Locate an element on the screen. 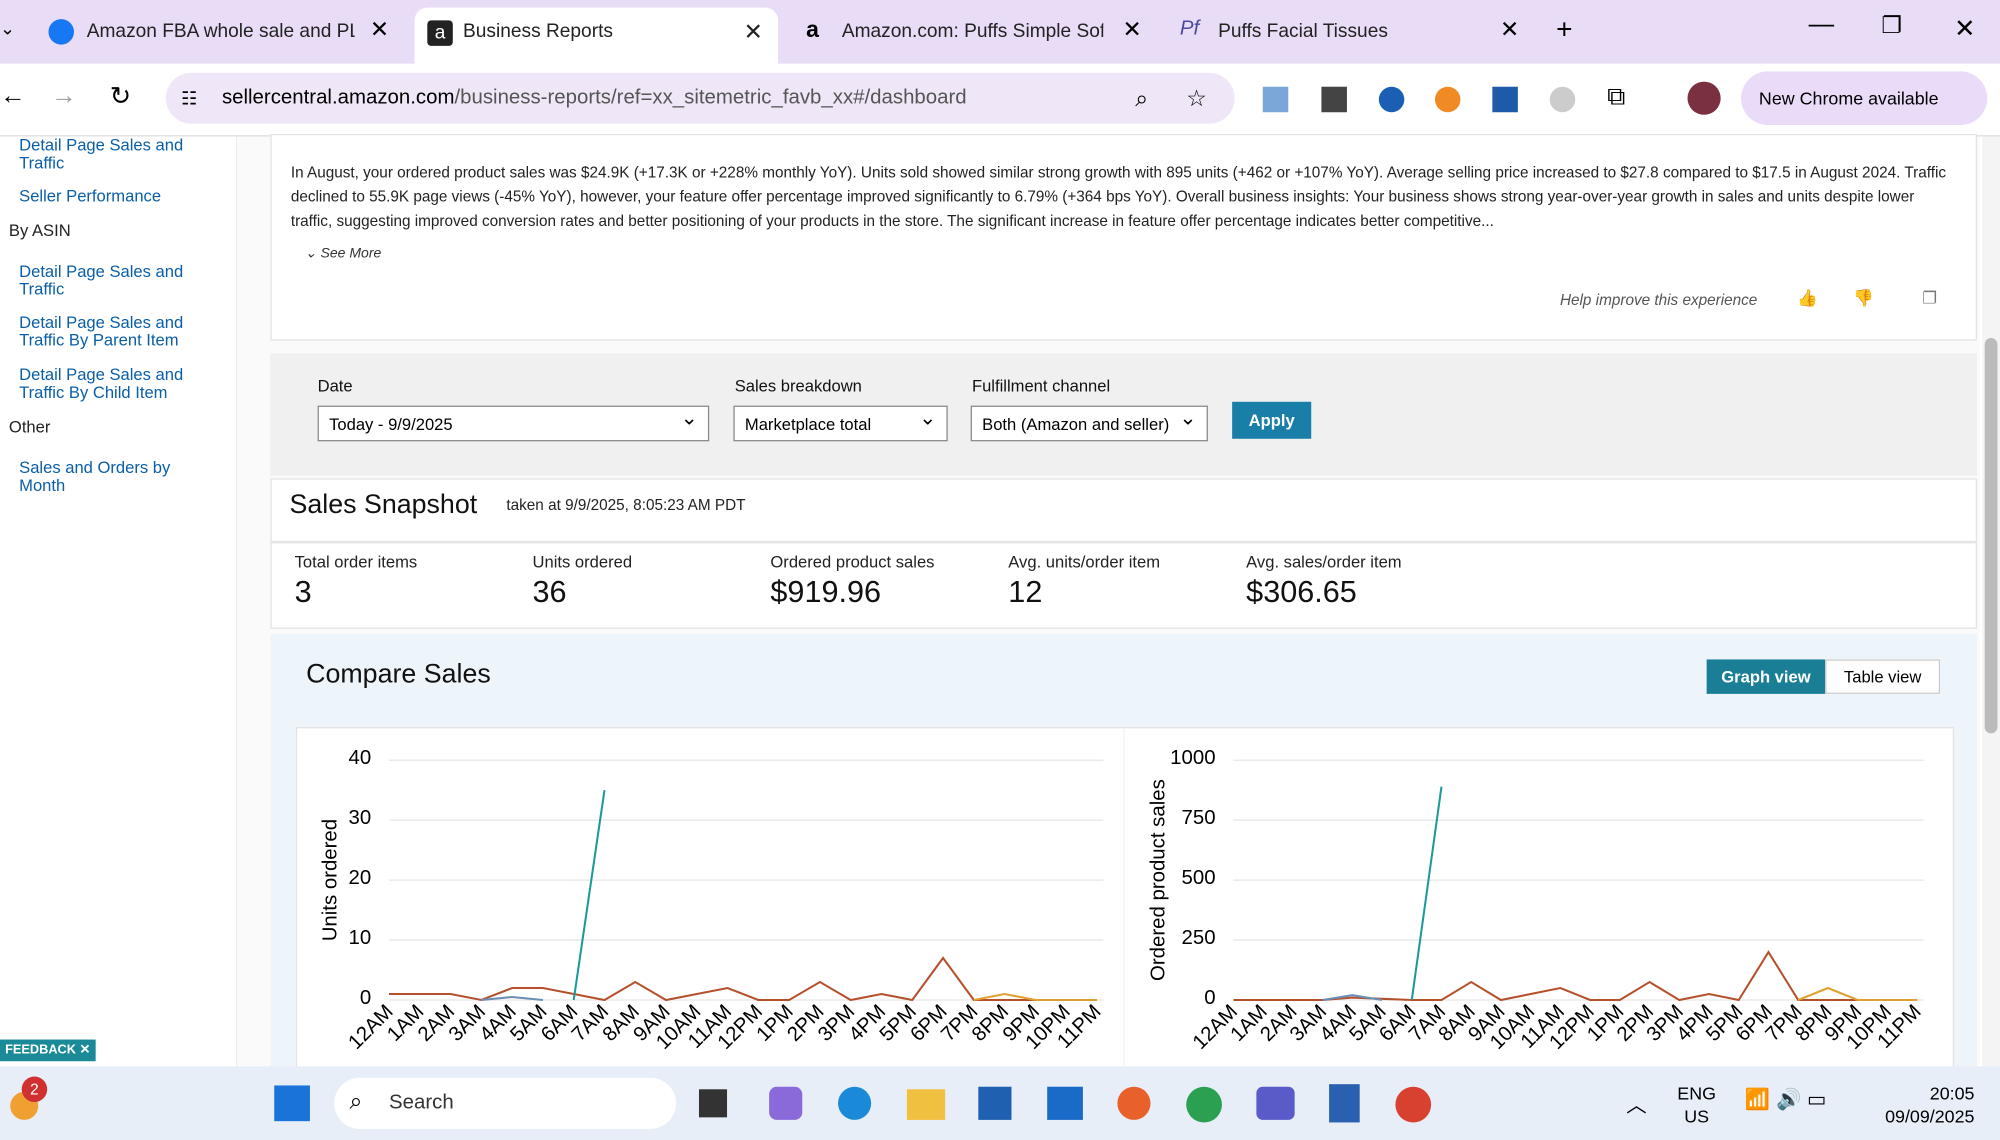  tab-title: Business Reports is located at coordinates (538, 31).